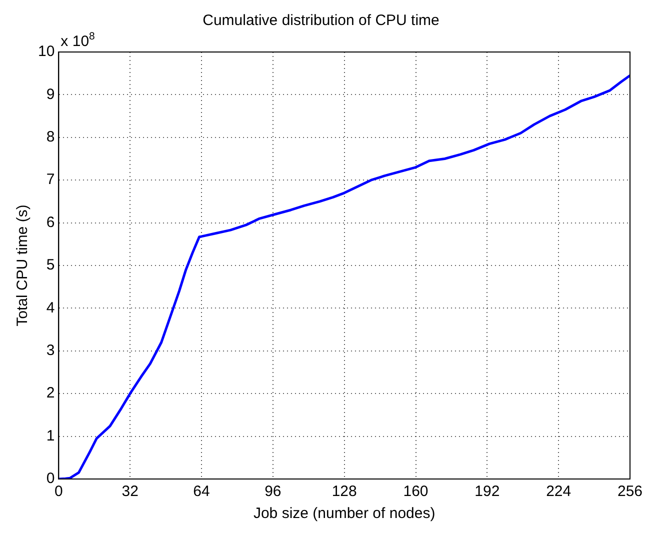  I want to click on y-tick-label: 10, so click(46, 51).